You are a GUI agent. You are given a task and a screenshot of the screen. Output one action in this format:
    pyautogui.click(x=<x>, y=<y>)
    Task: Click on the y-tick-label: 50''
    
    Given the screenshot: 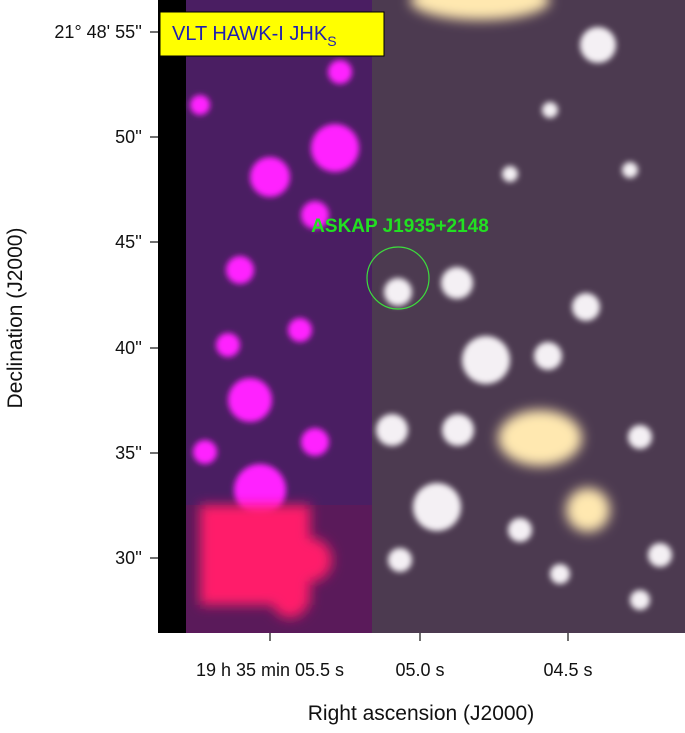 What is the action you would take?
    pyautogui.click(x=128, y=137)
    